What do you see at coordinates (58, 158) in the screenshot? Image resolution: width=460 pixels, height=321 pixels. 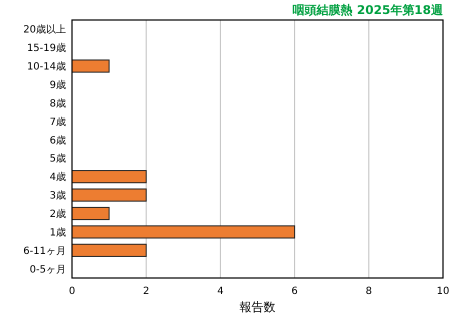 I see `y-tick-label: 5歳` at bounding box center [58, 158].